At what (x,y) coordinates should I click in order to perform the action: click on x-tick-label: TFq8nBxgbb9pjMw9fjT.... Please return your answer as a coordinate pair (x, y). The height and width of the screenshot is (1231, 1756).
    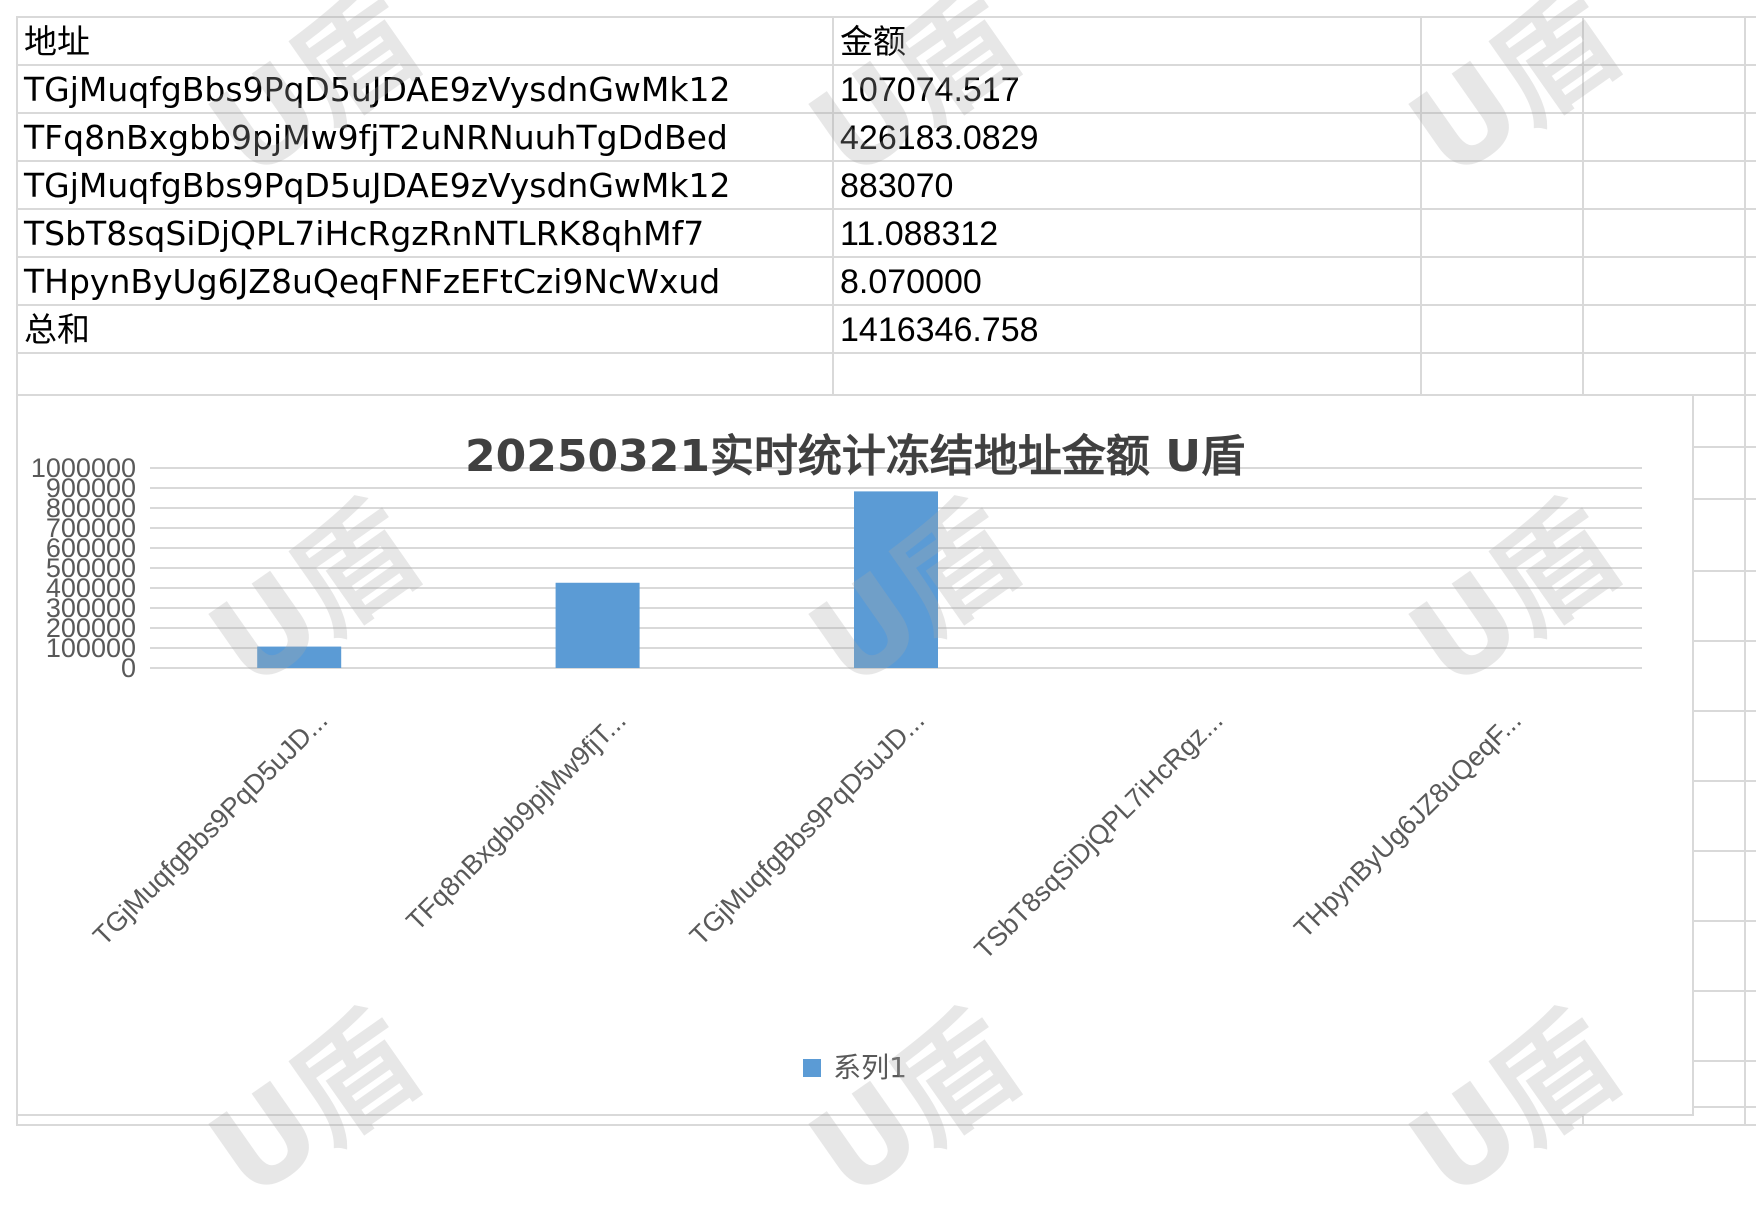
    Looking at the image, I should click on (516, 820).